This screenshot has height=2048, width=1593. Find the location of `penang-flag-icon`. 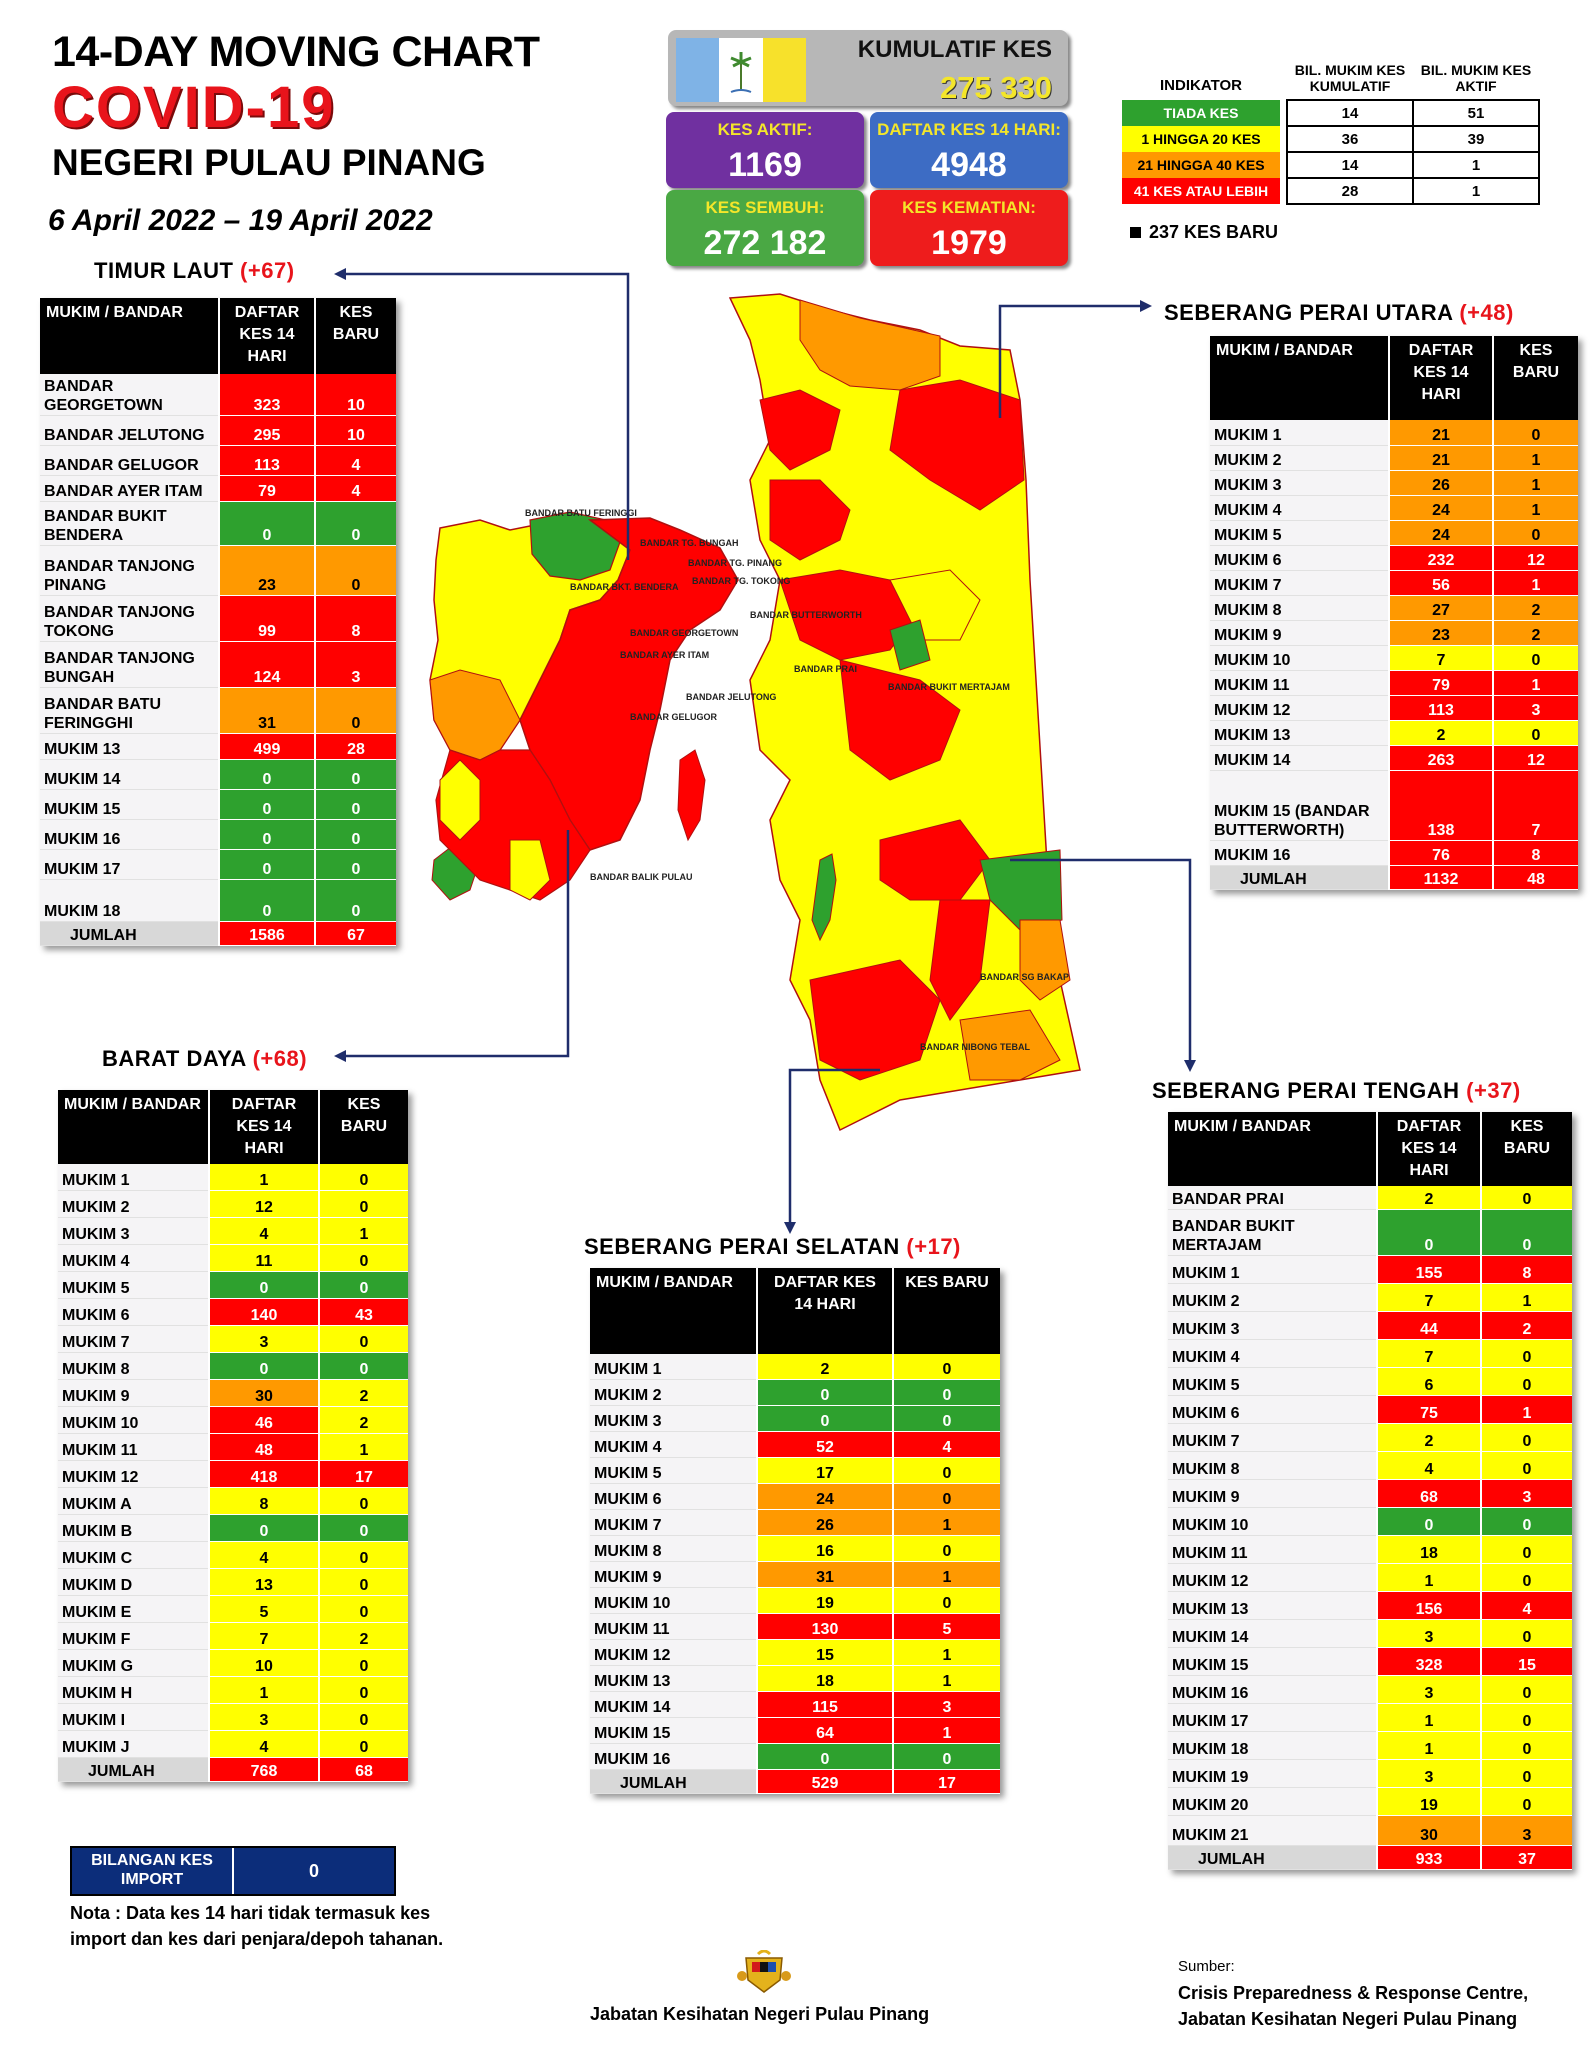

penang-flag-icon is located at coordinates (741, 70).